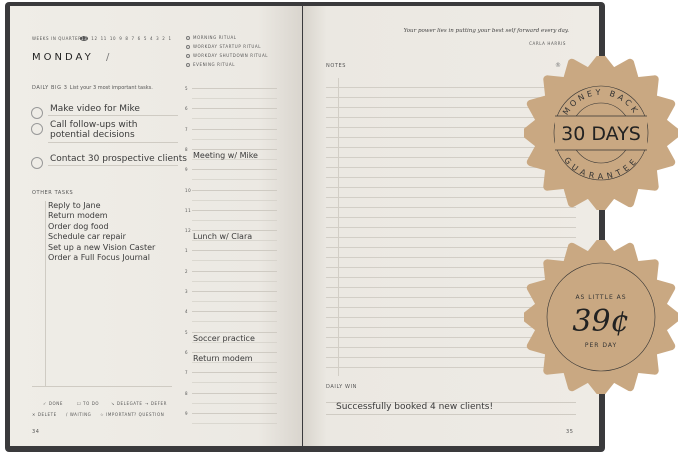  Describe the element at coordinates (87, 237) in the screenshot. I see `other-task: Schedule car repair` at that location.